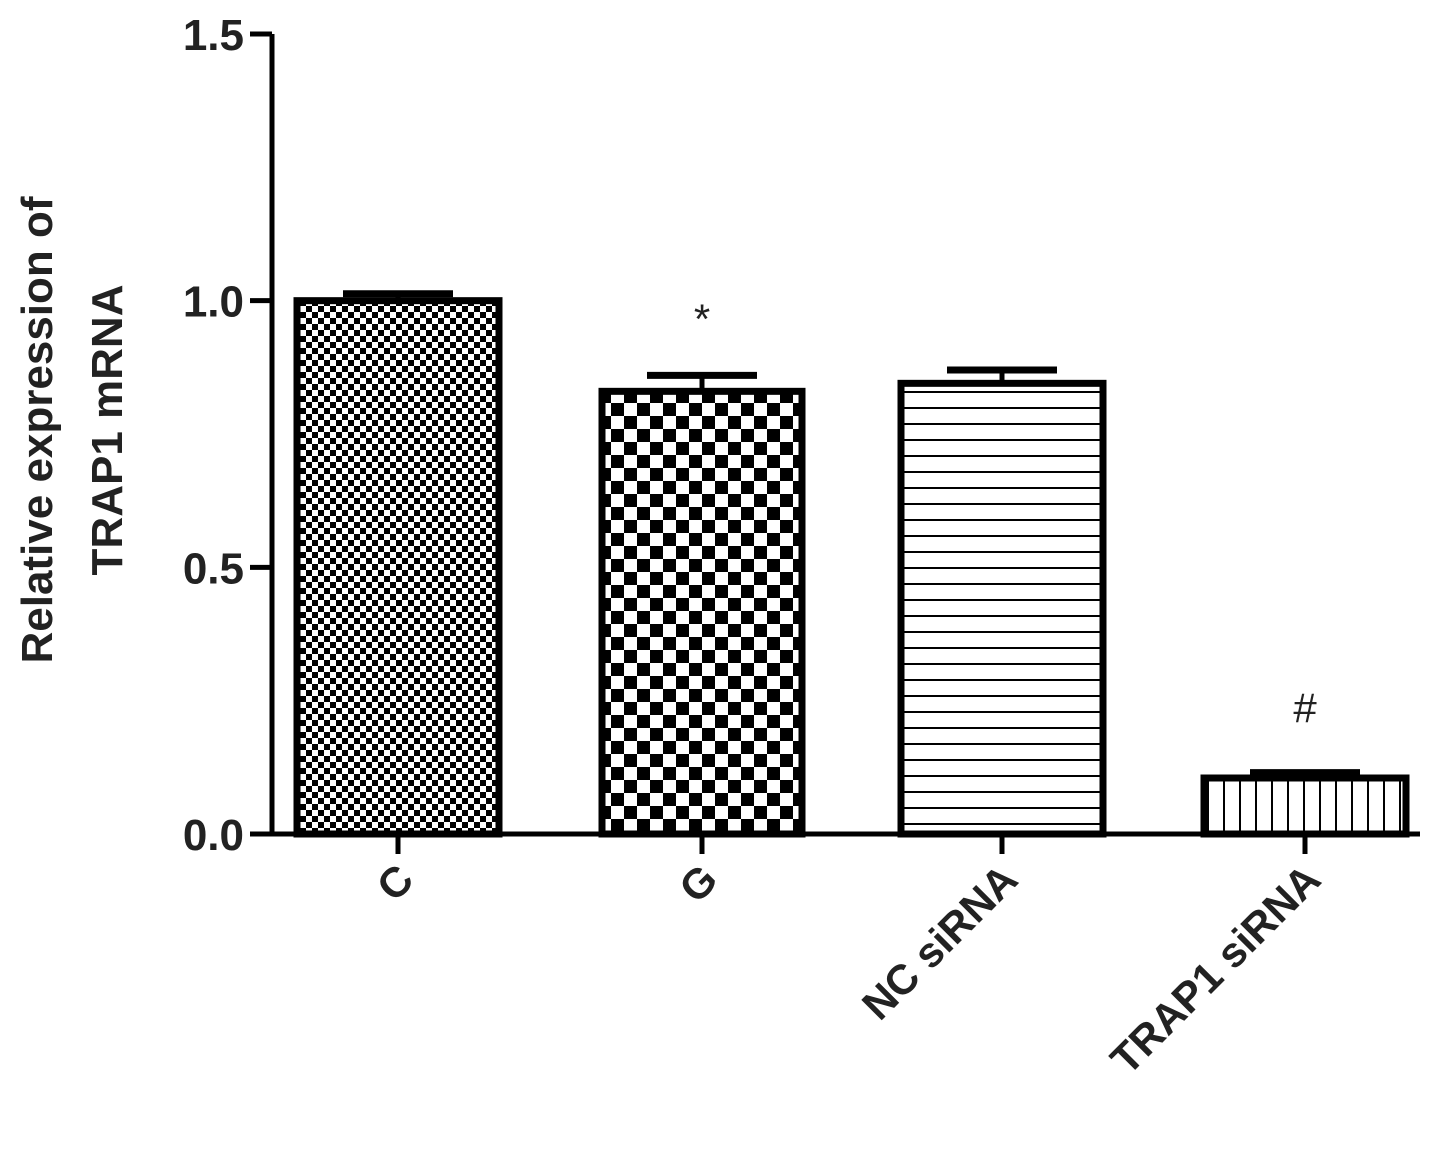 This screenshot has height=1160, width=1441. I want to click on y-tick-label: 1.0, so click(213, 302).